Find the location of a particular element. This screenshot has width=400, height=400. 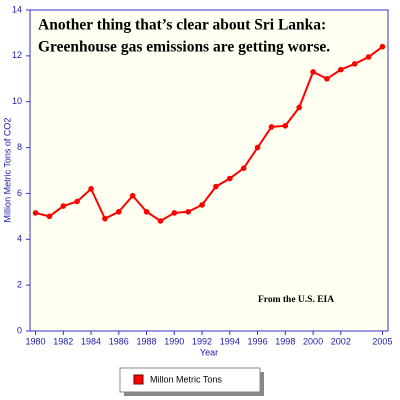

y-tick-label: 6 is located at coordinates (19, 193).